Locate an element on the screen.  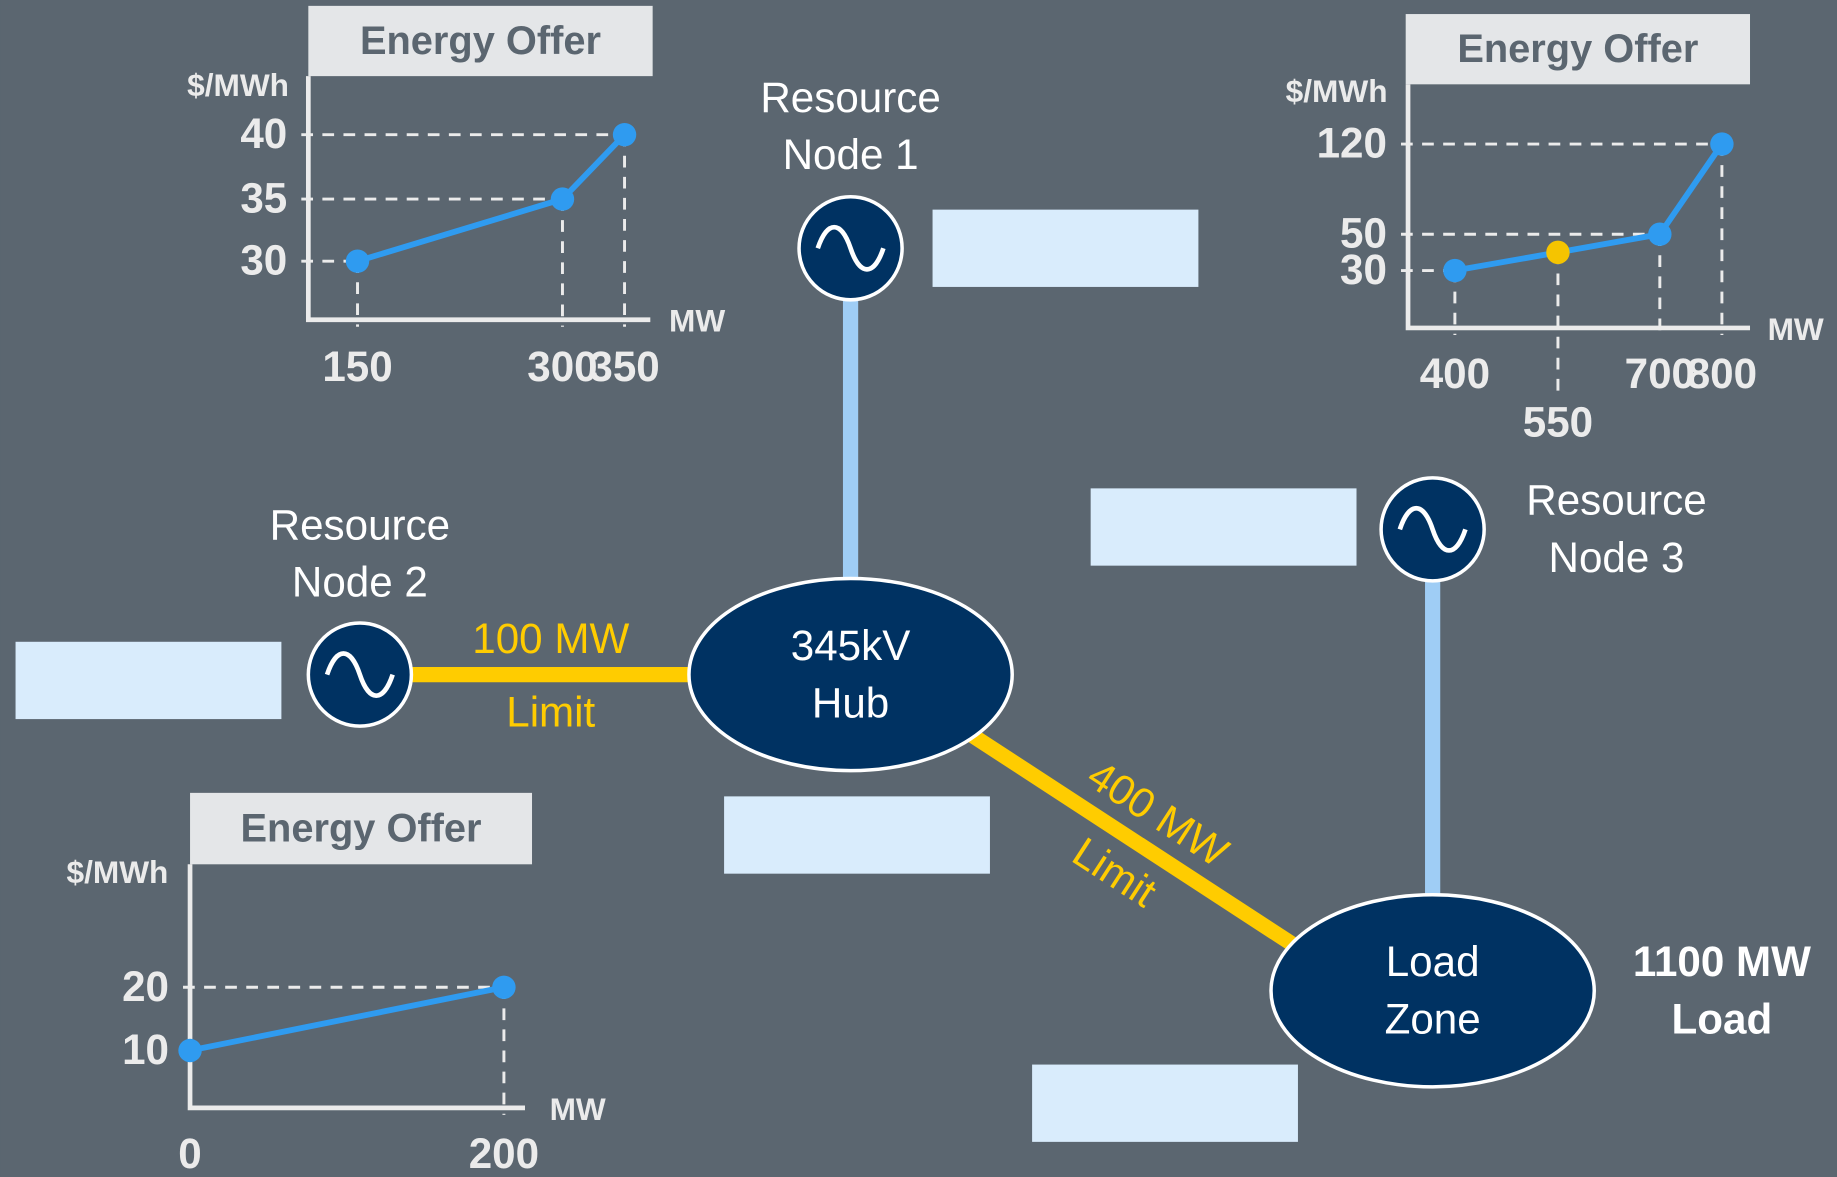
x-tick-label: 200 is located at coordinates (504, 1153).